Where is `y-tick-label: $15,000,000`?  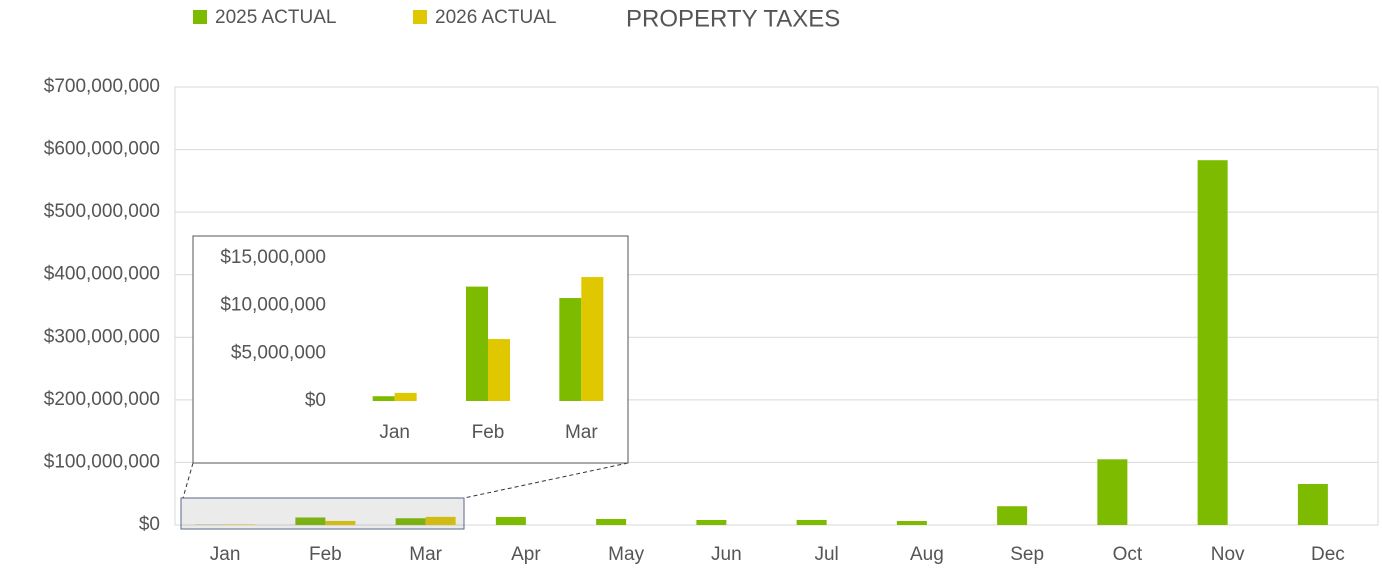 y-tick-label: $15,000,000 is located at coordinates (273, 257).